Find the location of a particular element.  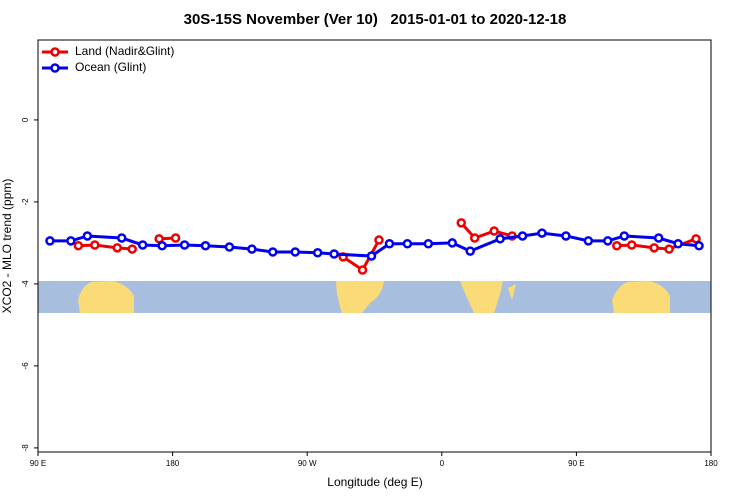

y-tick-label: -2 is located at coordinates (25, 202).